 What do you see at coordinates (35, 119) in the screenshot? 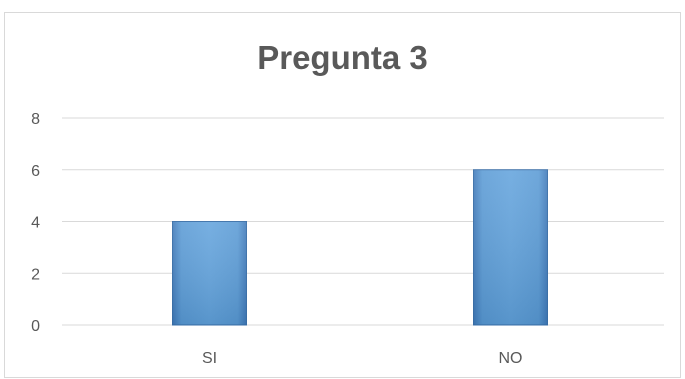
I see `y-tick-label: 8` at bounding box center [35, 119].